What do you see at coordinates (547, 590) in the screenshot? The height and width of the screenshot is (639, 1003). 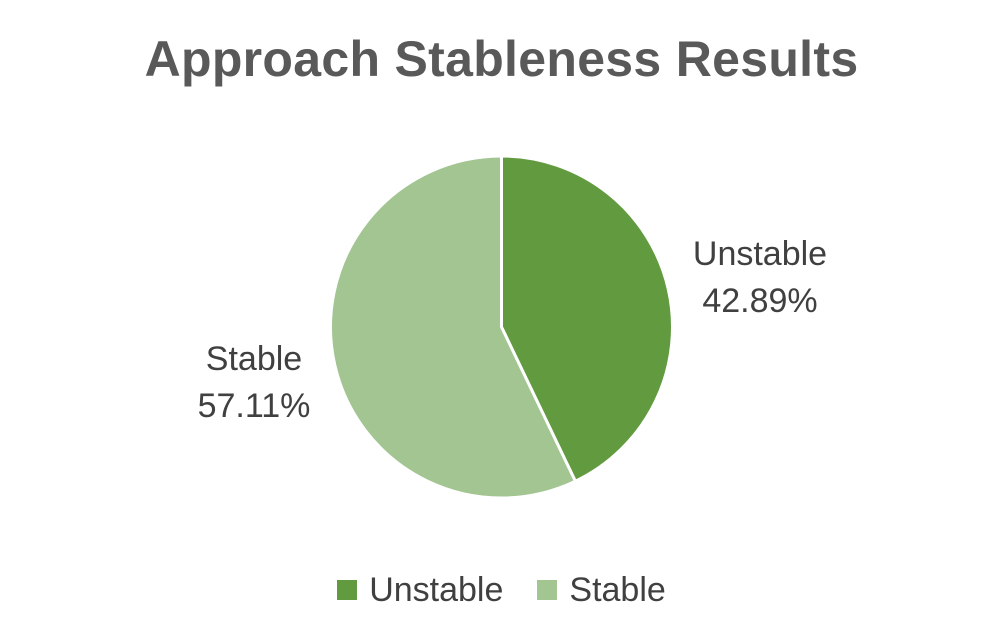 I see `legend-swatch-stable` at bounding box center [547, 590].